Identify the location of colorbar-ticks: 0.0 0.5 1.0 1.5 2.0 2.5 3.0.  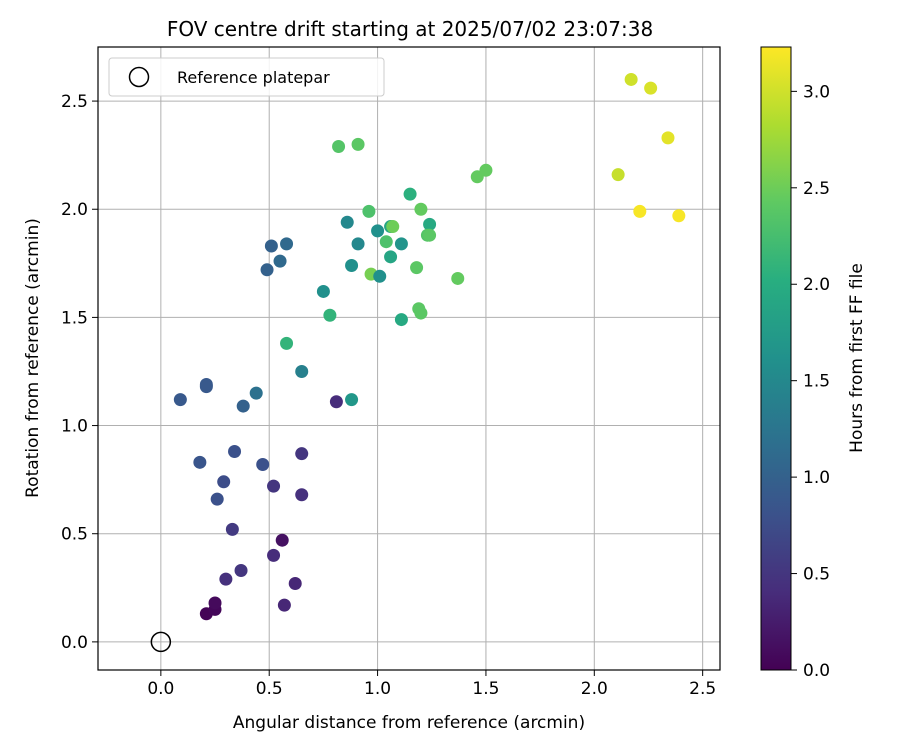
(810, 381).